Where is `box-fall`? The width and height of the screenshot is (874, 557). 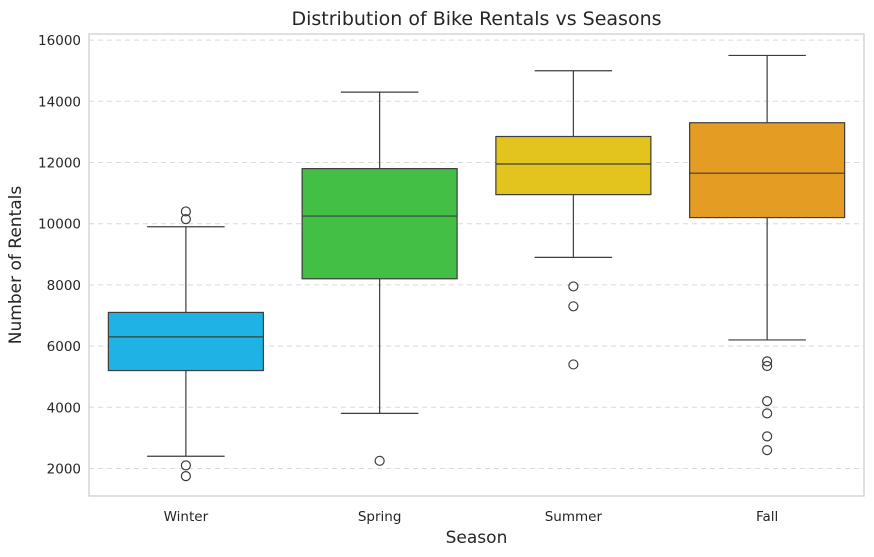 box-fall is located at coordinates (767, 170).